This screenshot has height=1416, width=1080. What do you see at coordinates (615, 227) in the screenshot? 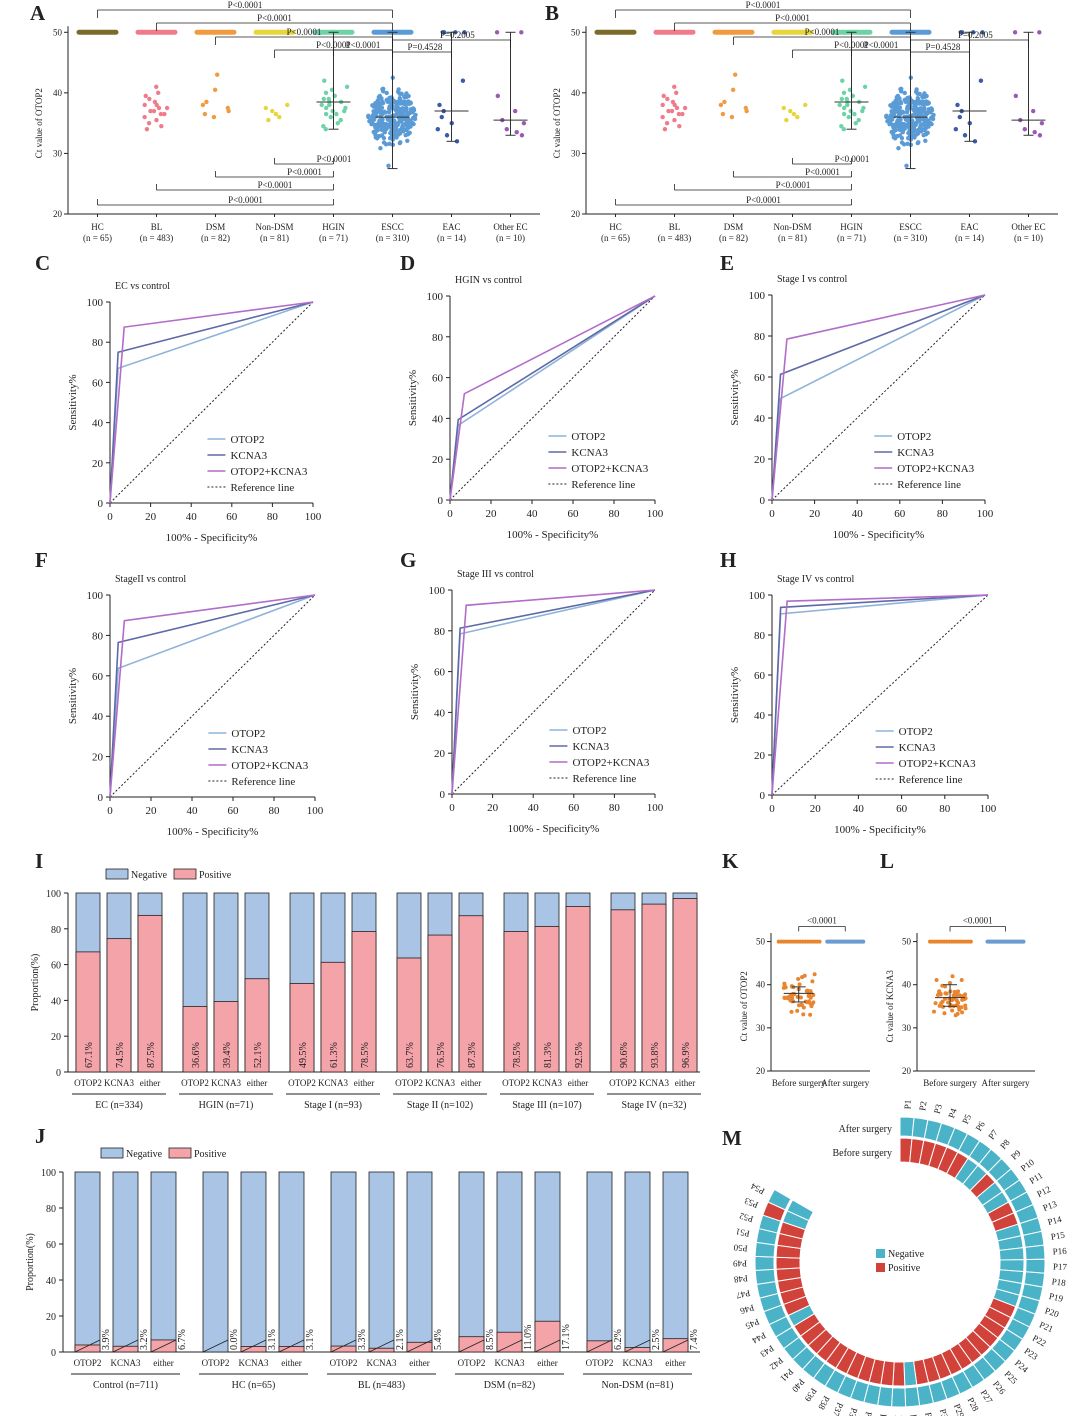
I see `x-tick-label: HC` at bounding box center [615, 227].